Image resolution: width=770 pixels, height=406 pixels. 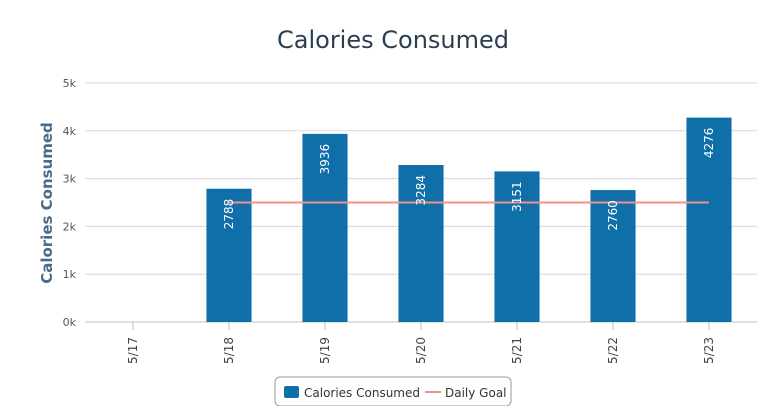 I want to click on legend: Calories Consumed Daily Goal, so click(x=393, y=391).